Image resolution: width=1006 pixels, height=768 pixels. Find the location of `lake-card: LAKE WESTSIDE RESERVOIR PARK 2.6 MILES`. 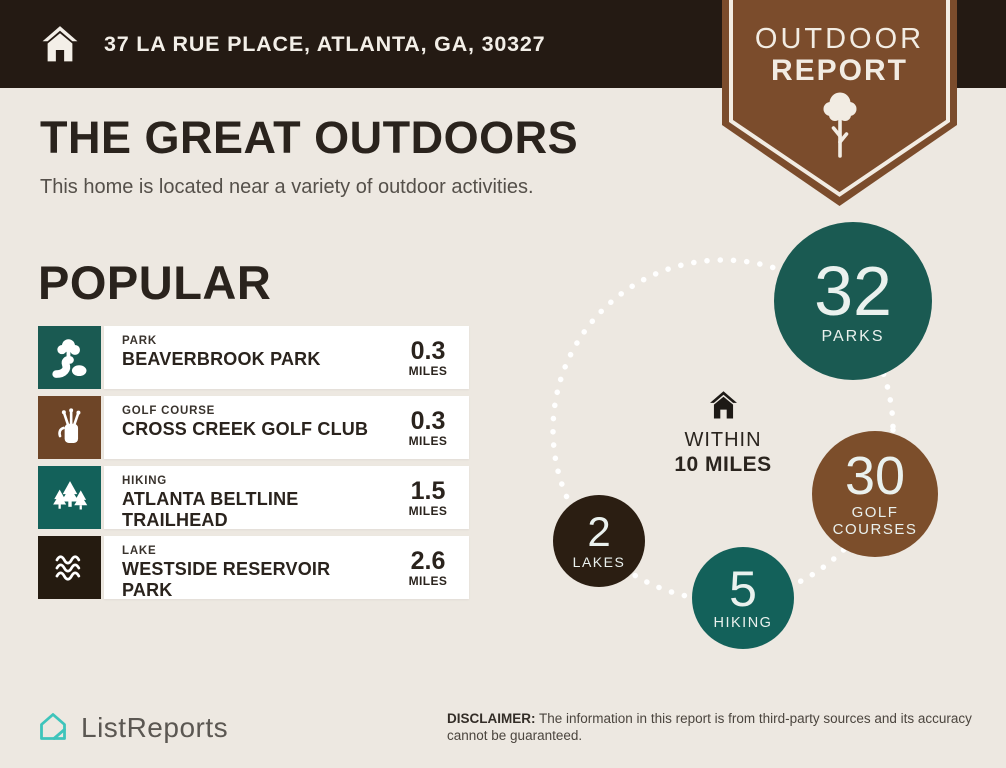

lake-card: LAKE WESTSIDE RESERVOIR PARK 2.6 MILES is located at coordinates (286, 567).